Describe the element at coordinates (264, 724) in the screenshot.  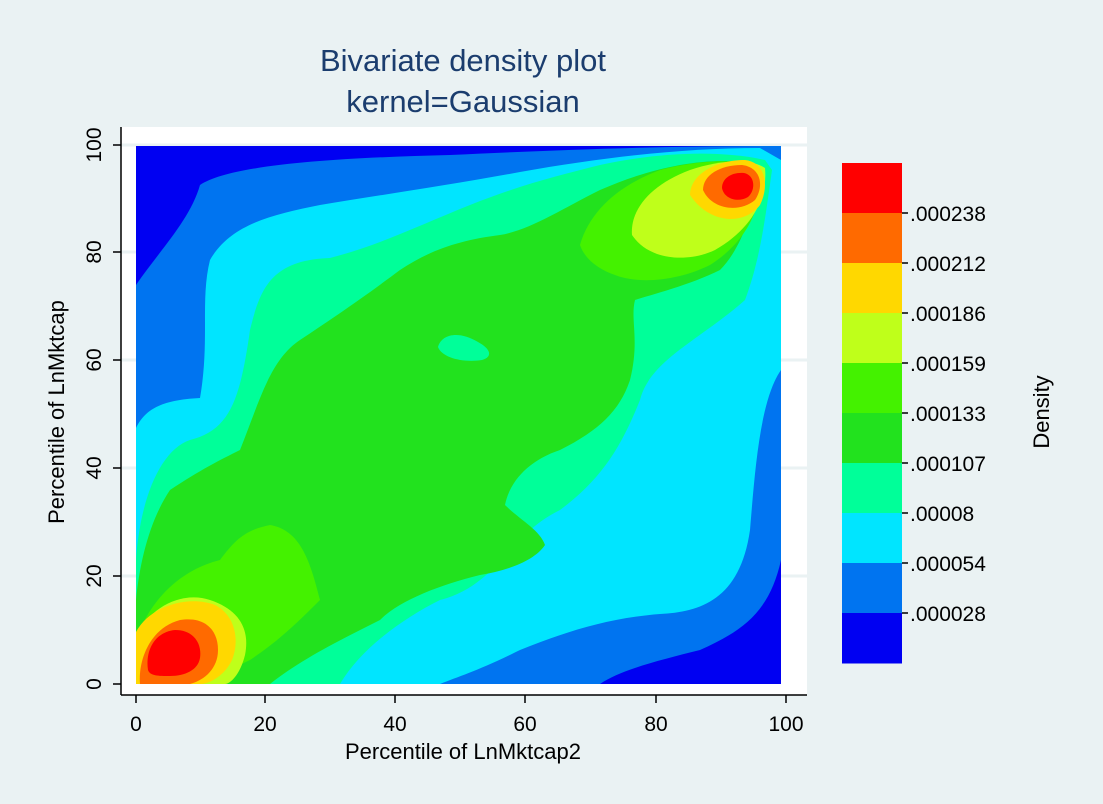
I see `x-tick-label: 20` at that location.